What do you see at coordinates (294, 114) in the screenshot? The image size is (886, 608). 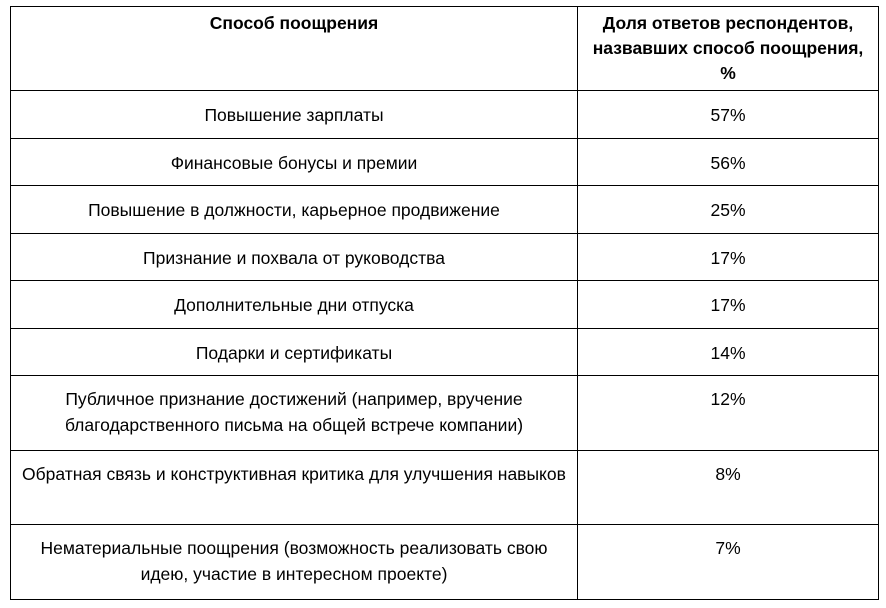 I see `reward-method: Повышение зарплаты` at bounding box center [294, 114].